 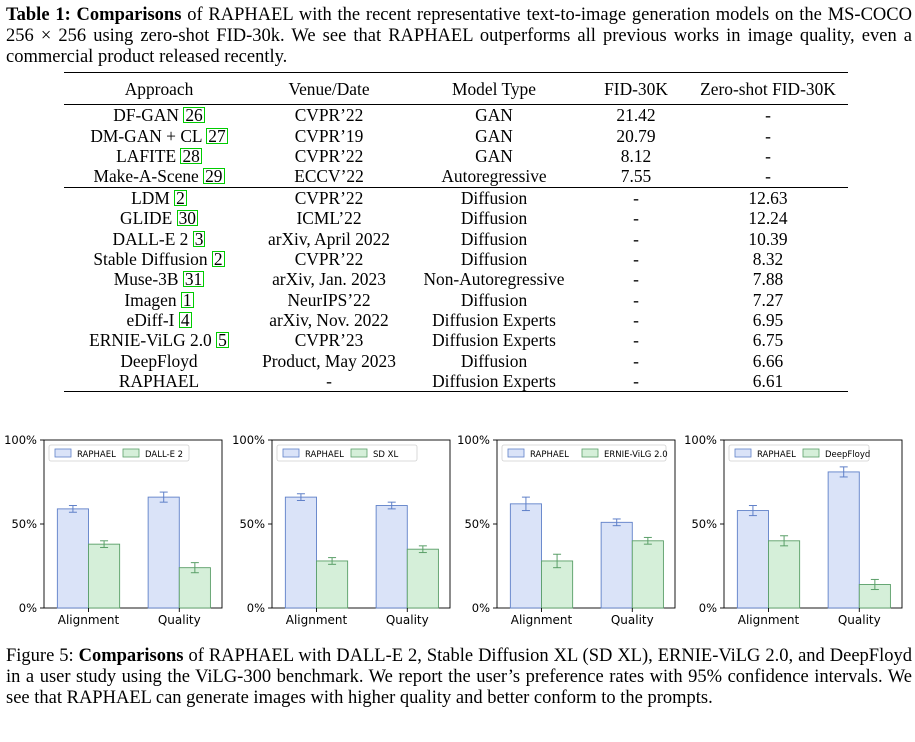 What do you see at coordinates (214, 176) in the screenshot?
I see `citation-link: 29` at bounding box center [214, 176].